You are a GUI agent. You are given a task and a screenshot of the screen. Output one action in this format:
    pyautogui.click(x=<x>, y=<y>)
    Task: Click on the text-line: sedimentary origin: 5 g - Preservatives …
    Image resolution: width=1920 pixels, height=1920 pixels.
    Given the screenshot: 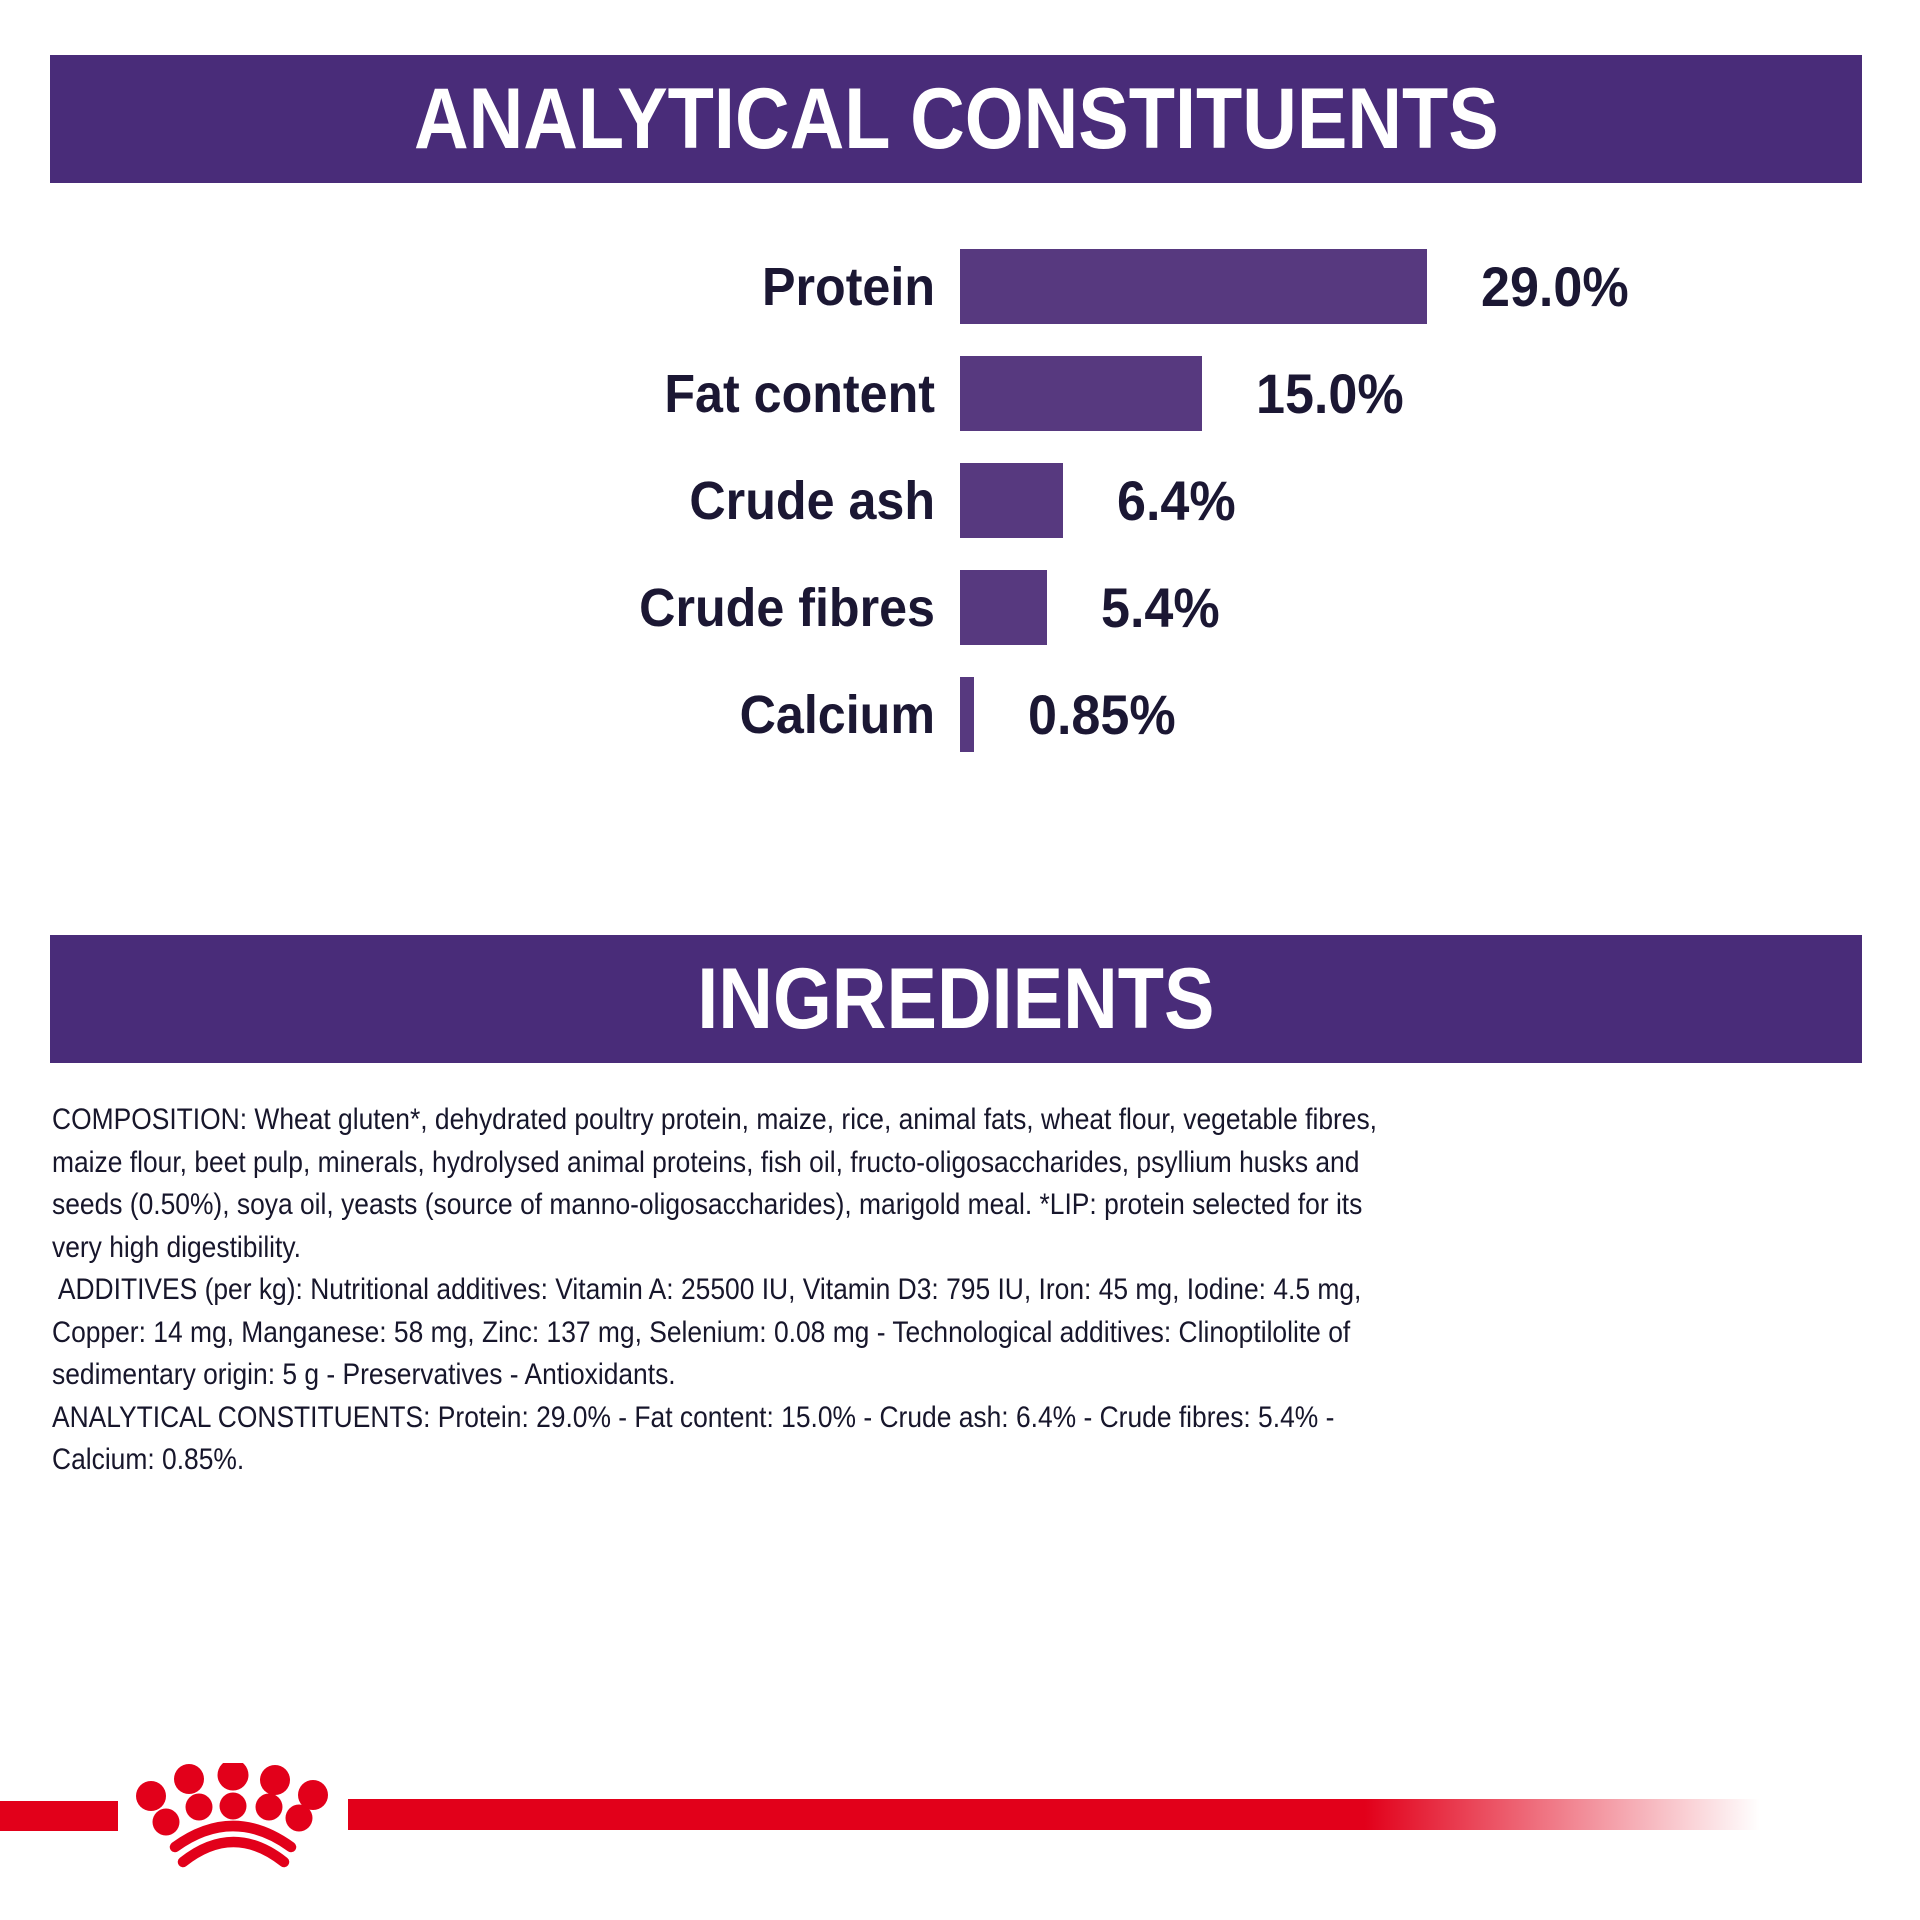 What is the action you would take?
    pyautogui.click(x=364, y=1374)
    